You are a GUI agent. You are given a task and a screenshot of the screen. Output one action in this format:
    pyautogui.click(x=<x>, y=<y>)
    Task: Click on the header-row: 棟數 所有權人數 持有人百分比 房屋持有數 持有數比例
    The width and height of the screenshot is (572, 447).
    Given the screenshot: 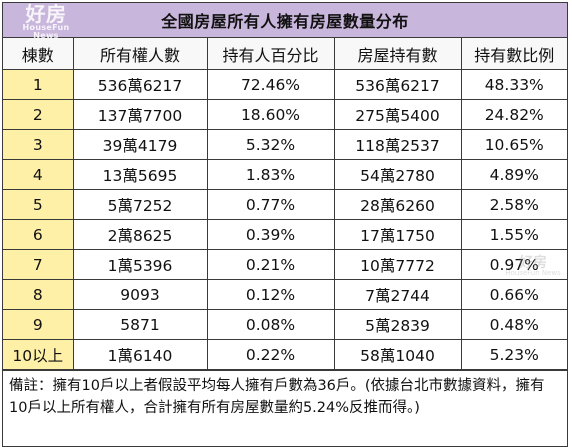 What is the action you would take?
    pyautogui.click(x=285, y=54)
    